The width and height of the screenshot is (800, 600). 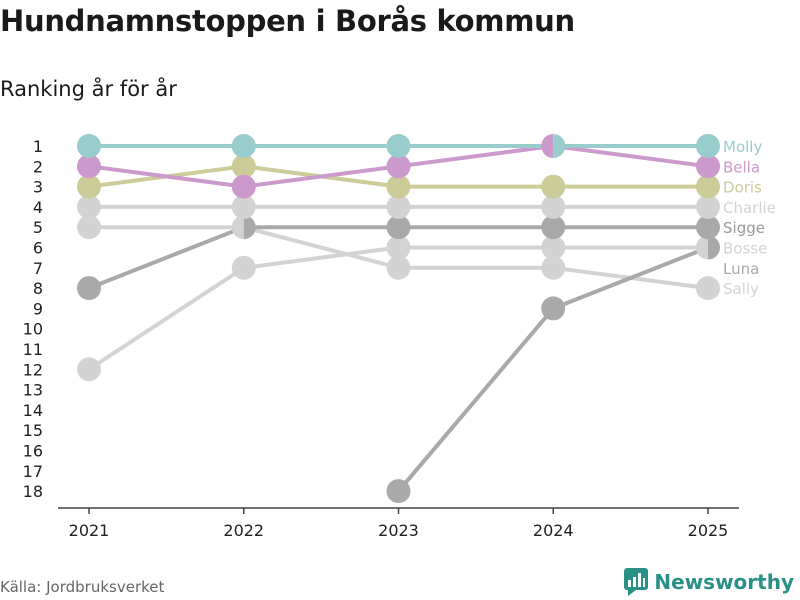 I want to click on y-tick-label: 14, so click(x=33, y=410).